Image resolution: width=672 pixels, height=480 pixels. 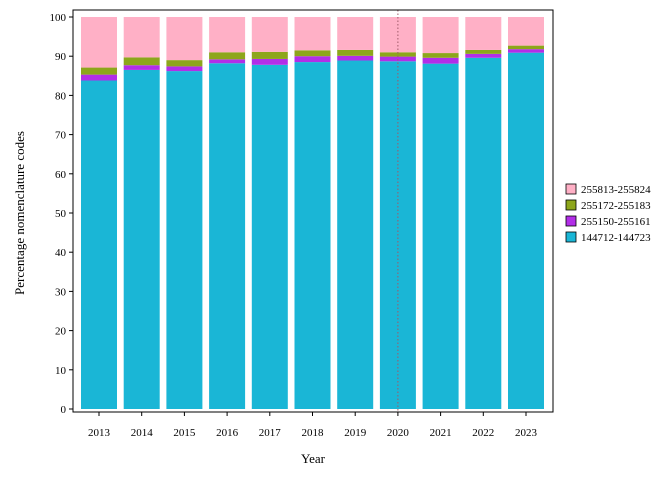 What do you see at coordinates (616, 222) in the screenshot?
I see `legend-label: 255150-255161` at bounding box center [616, 222].